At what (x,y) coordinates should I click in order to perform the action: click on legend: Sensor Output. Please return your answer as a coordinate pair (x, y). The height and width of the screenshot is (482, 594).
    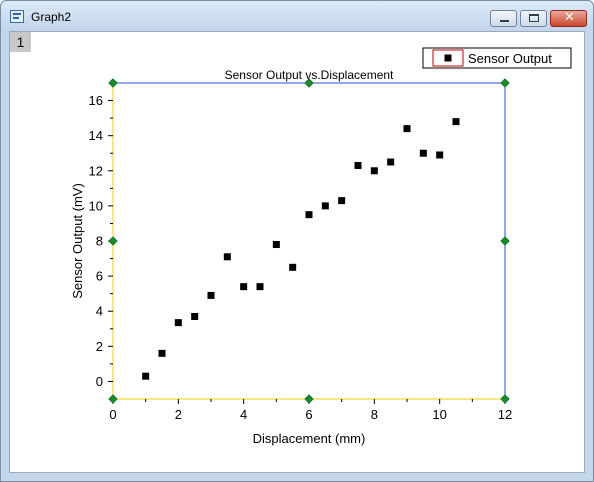
    Looking at the image, I should click on (497, 58).